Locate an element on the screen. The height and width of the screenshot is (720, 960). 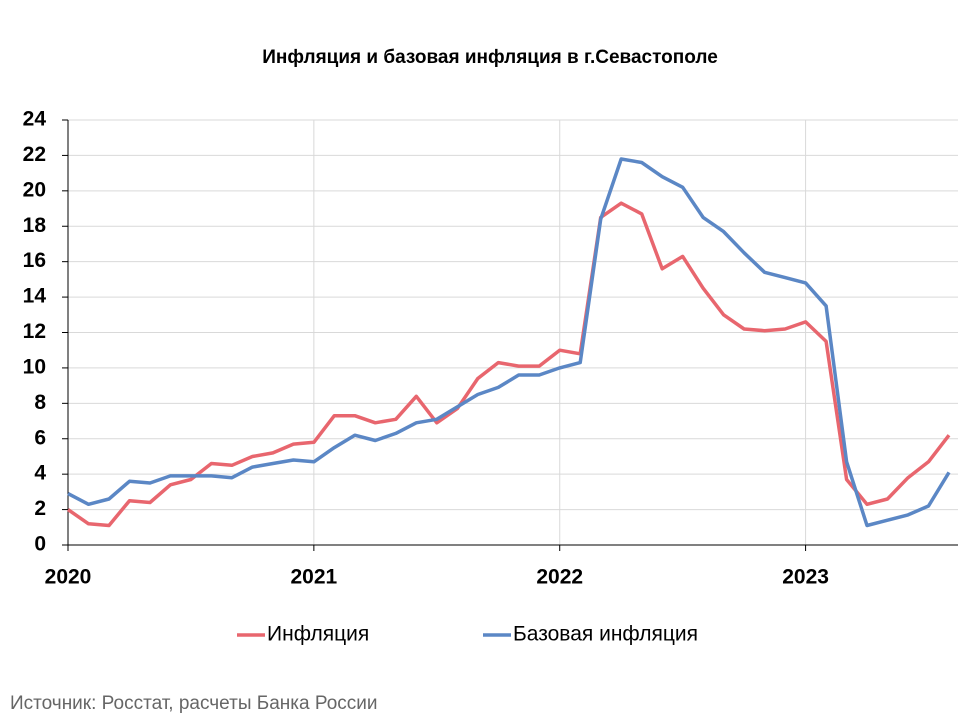
y-tick-label: 8 is located at coordinates (40, 402).